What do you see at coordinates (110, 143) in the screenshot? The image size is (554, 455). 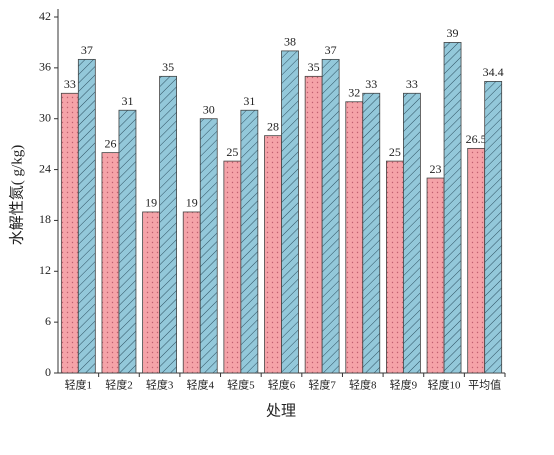 I see `data-label: 26` at bounding box center [110, 143].